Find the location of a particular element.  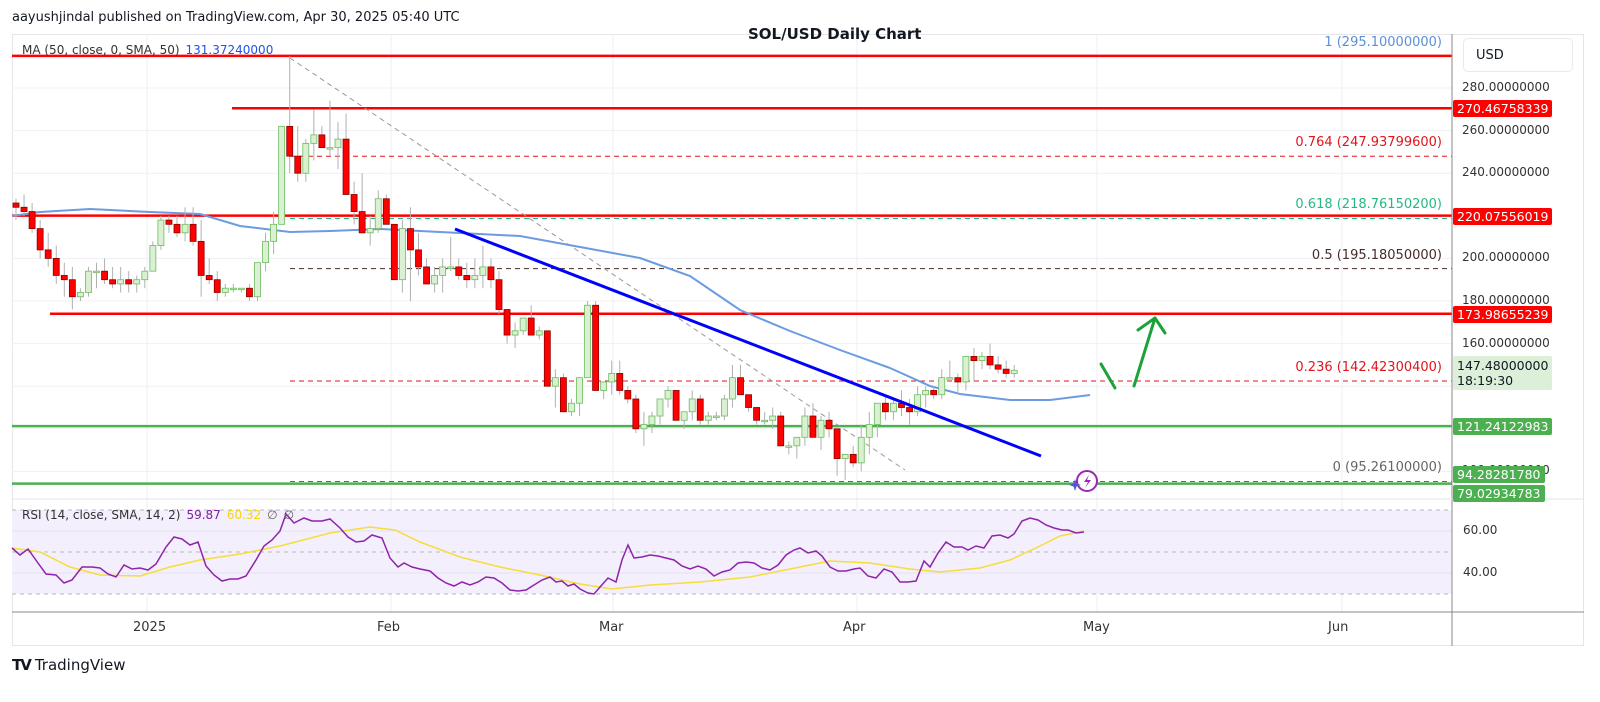

rsi-line is located at coordinates (548, 553).